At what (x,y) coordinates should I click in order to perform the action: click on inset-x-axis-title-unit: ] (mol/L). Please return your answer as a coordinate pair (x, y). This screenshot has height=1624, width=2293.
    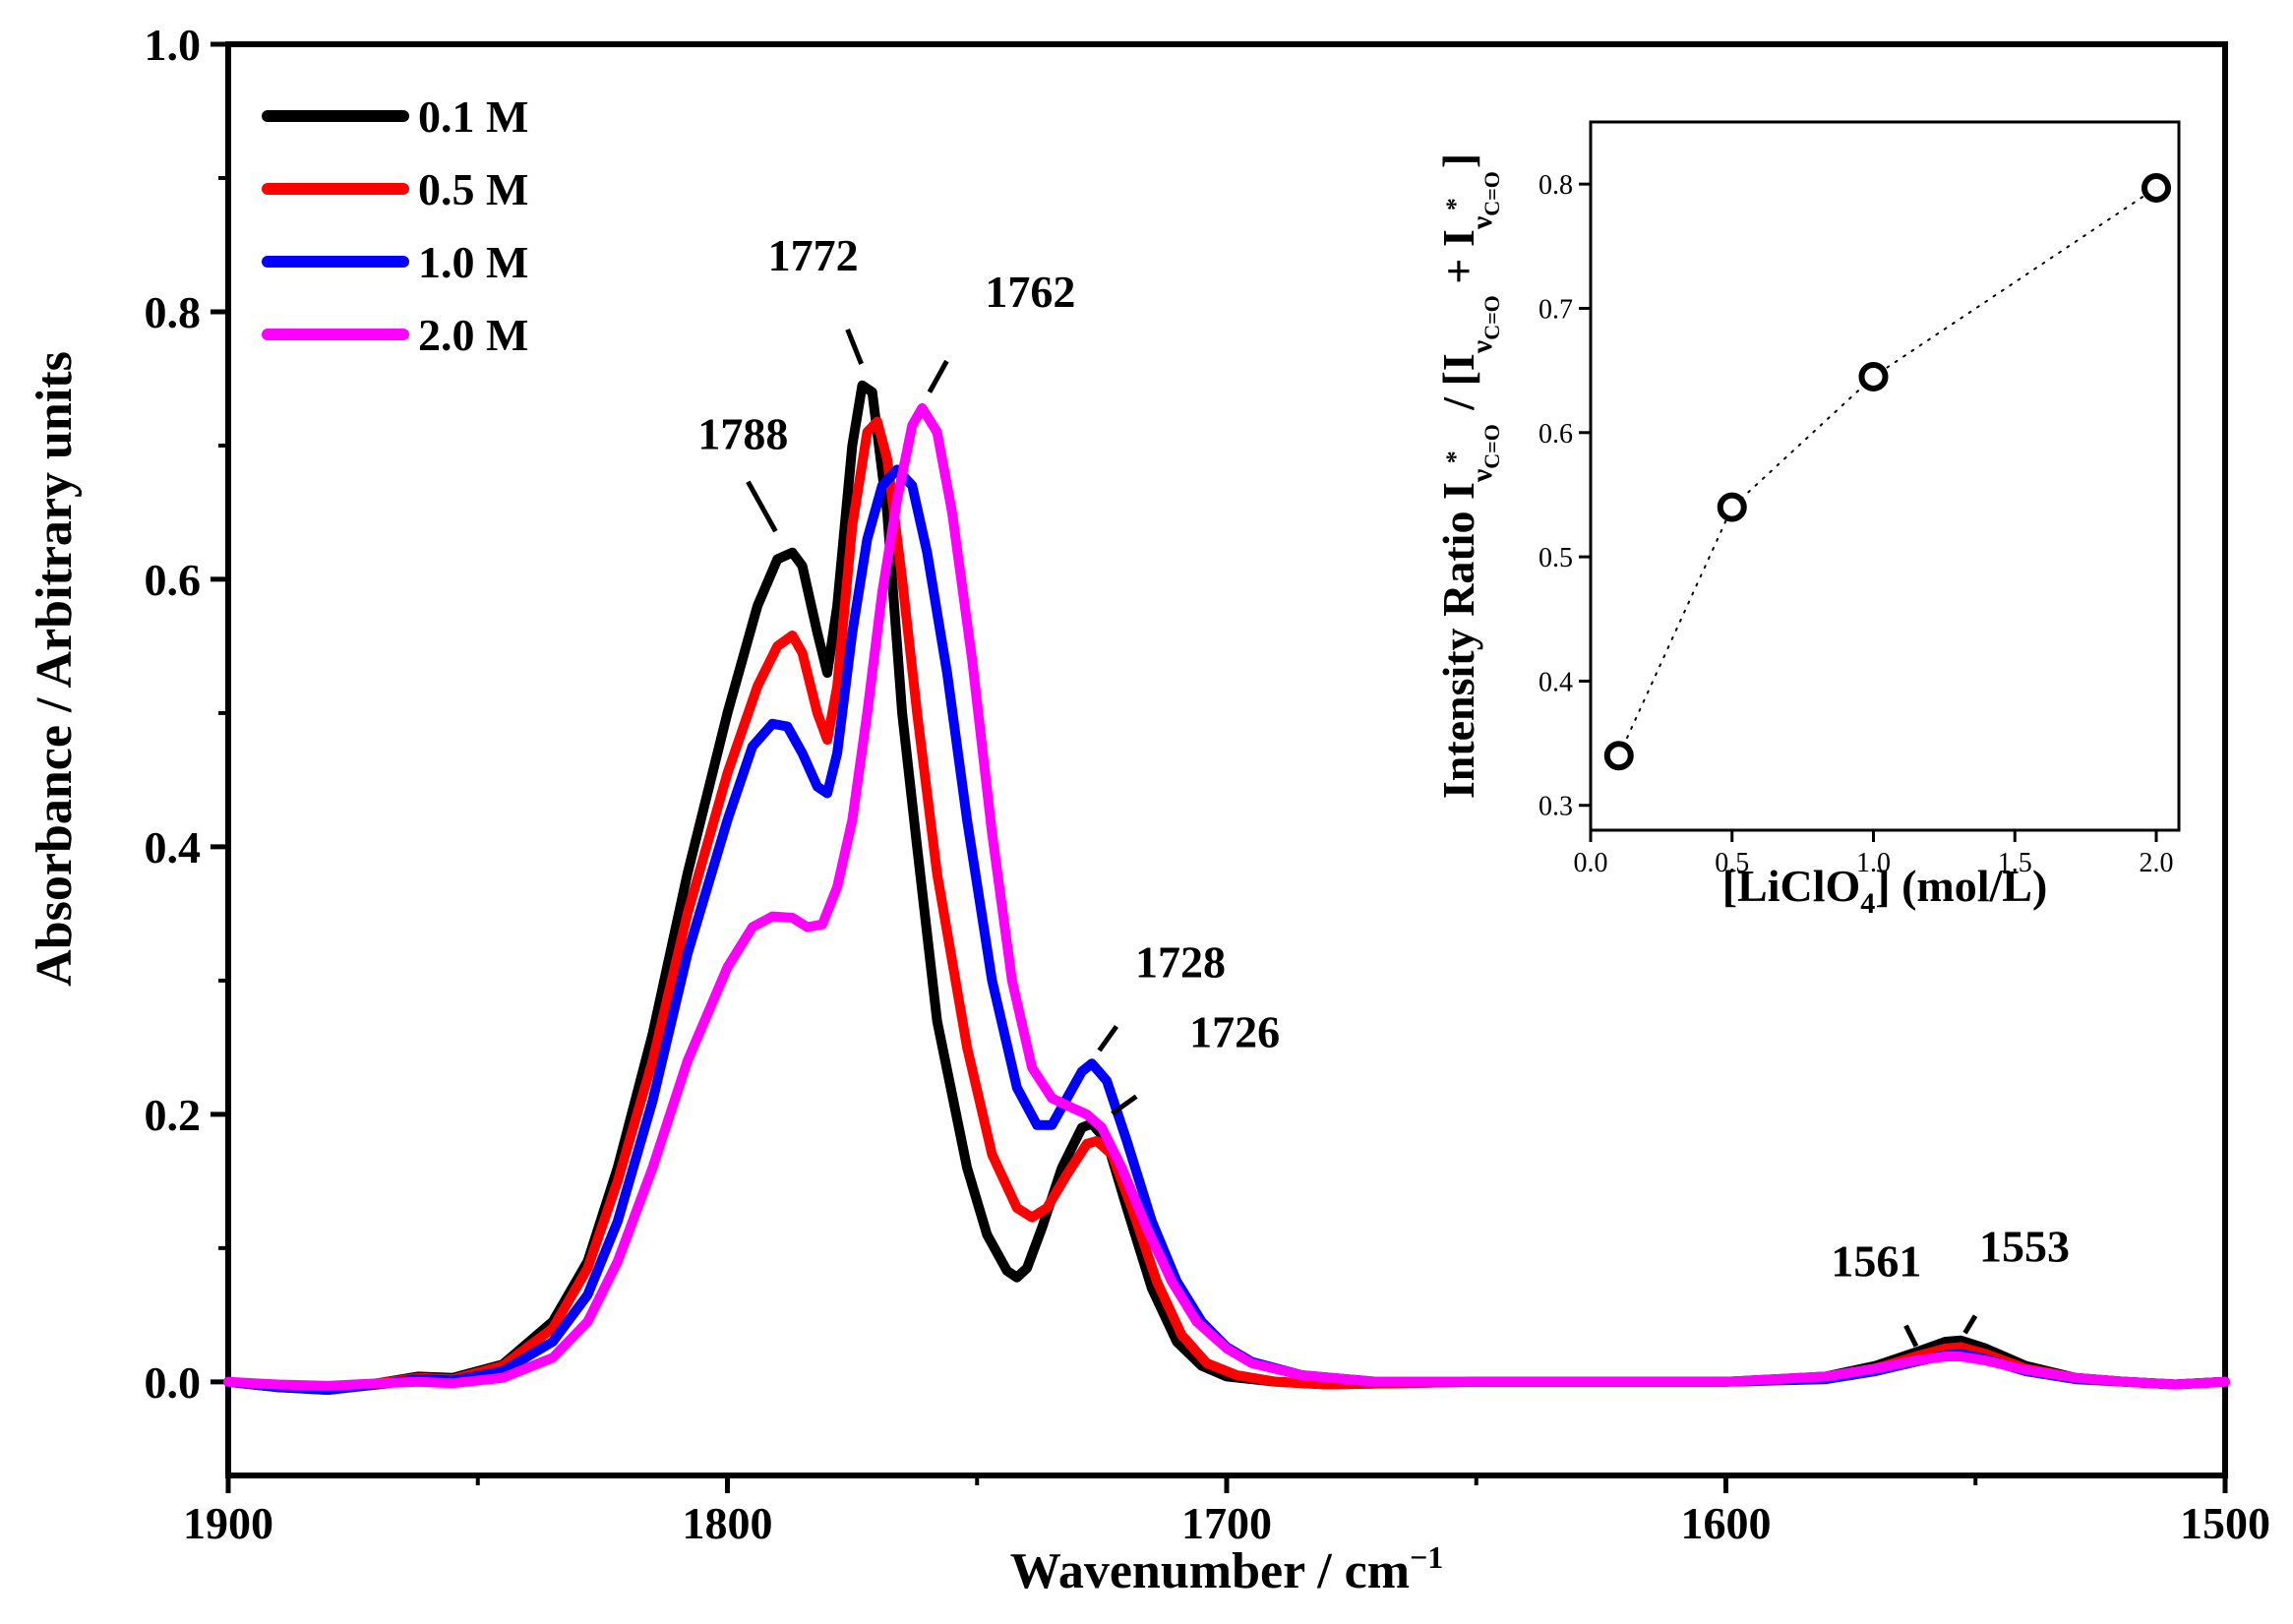
    Looking at the image, I should click on (1961, 886).